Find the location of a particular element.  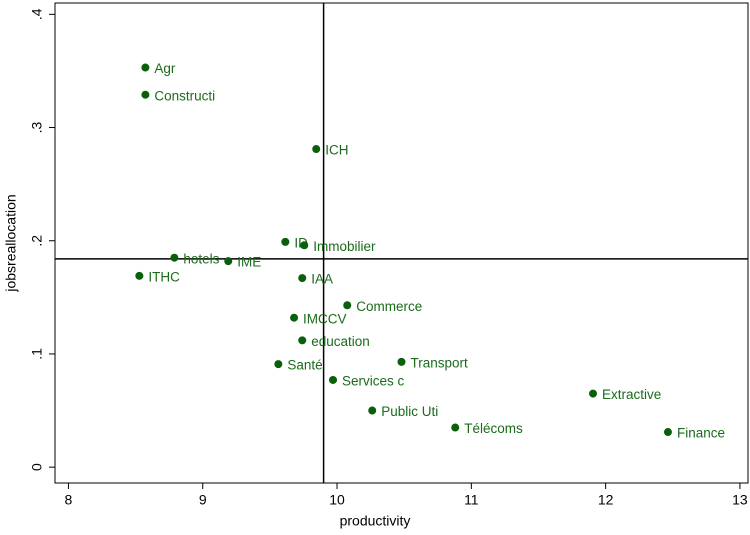

y-tick-label: .2 is located at coordinates (37, 241).